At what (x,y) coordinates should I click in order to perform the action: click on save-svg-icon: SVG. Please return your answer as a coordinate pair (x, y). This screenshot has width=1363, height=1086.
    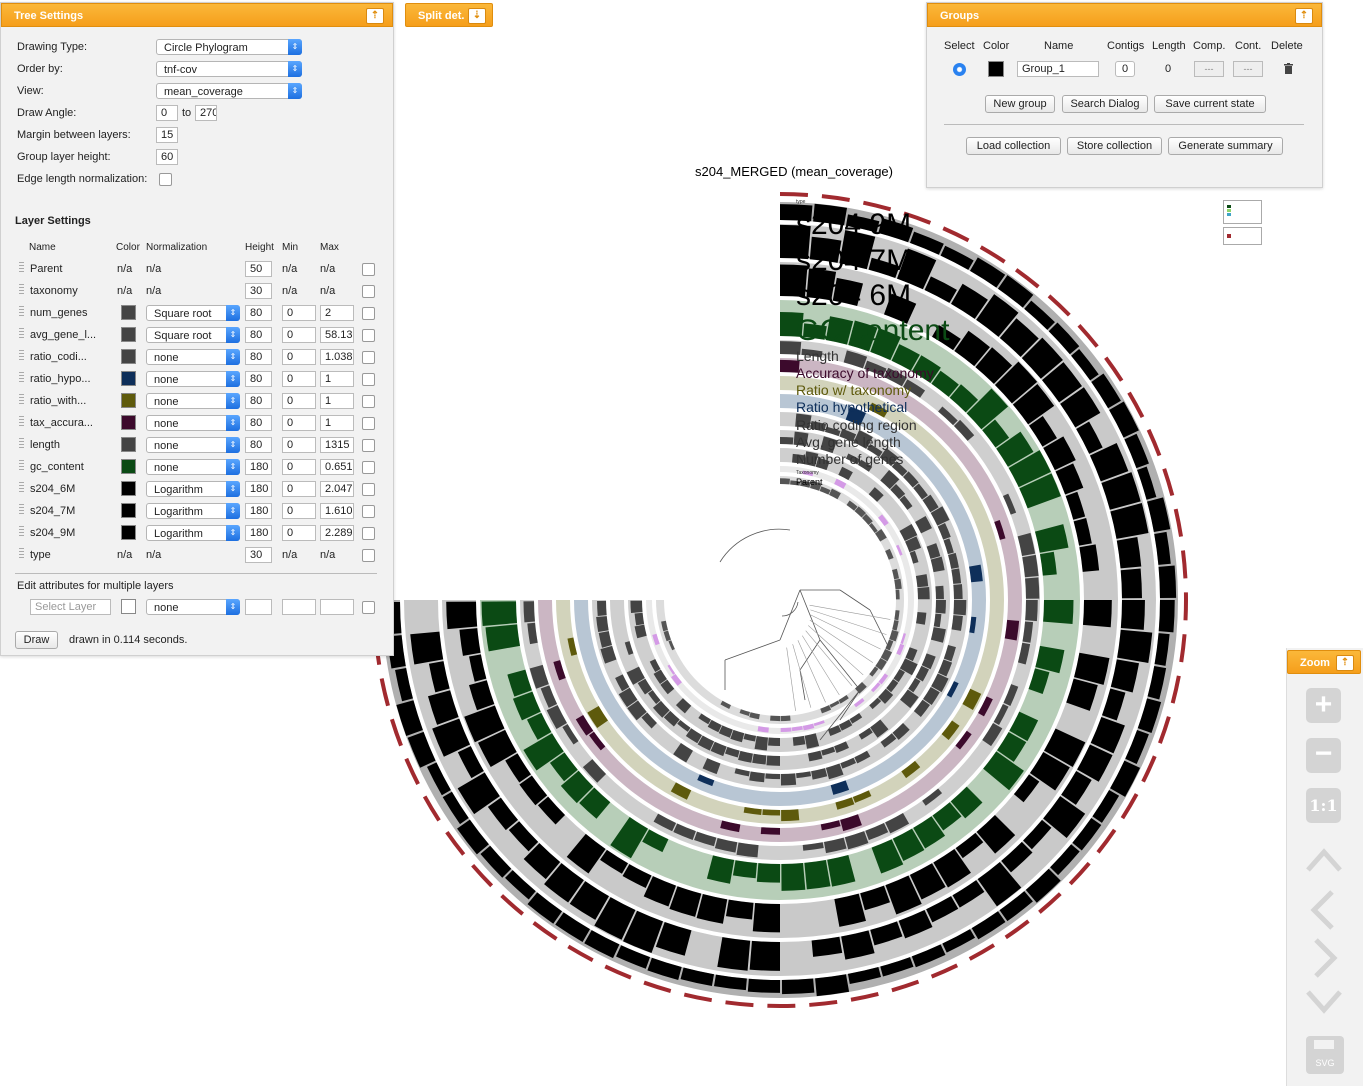
    Looking at the image, I should click on (1325, 1055).